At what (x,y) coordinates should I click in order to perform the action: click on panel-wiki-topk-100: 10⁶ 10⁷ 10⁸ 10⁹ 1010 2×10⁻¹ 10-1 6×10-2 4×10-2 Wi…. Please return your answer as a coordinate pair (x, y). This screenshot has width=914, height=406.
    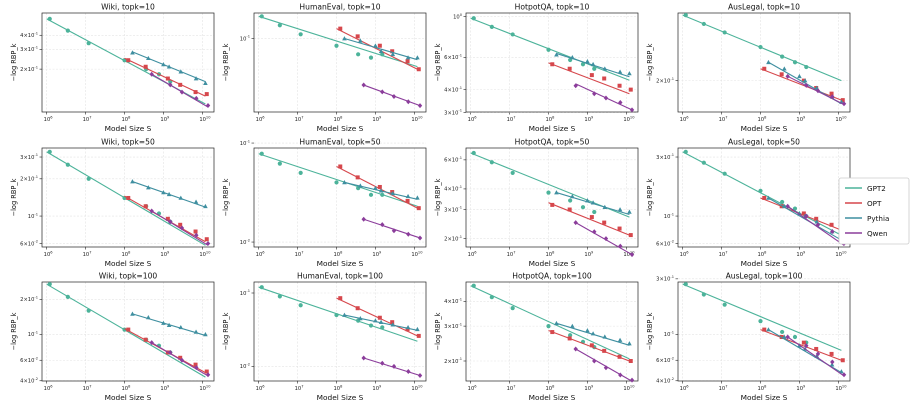
    Looking at the image, I should click on (112, 337).